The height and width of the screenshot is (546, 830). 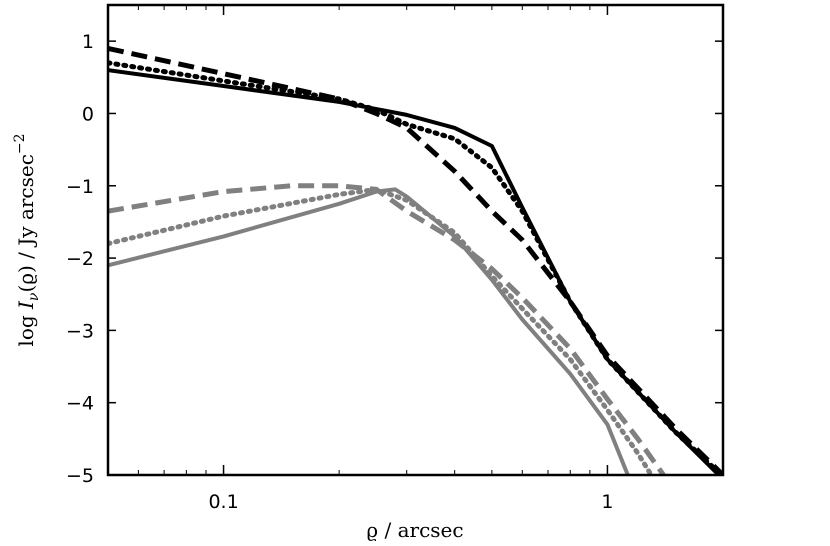 I want to click on x-tick-label: 1, so click(x=607, y=502).